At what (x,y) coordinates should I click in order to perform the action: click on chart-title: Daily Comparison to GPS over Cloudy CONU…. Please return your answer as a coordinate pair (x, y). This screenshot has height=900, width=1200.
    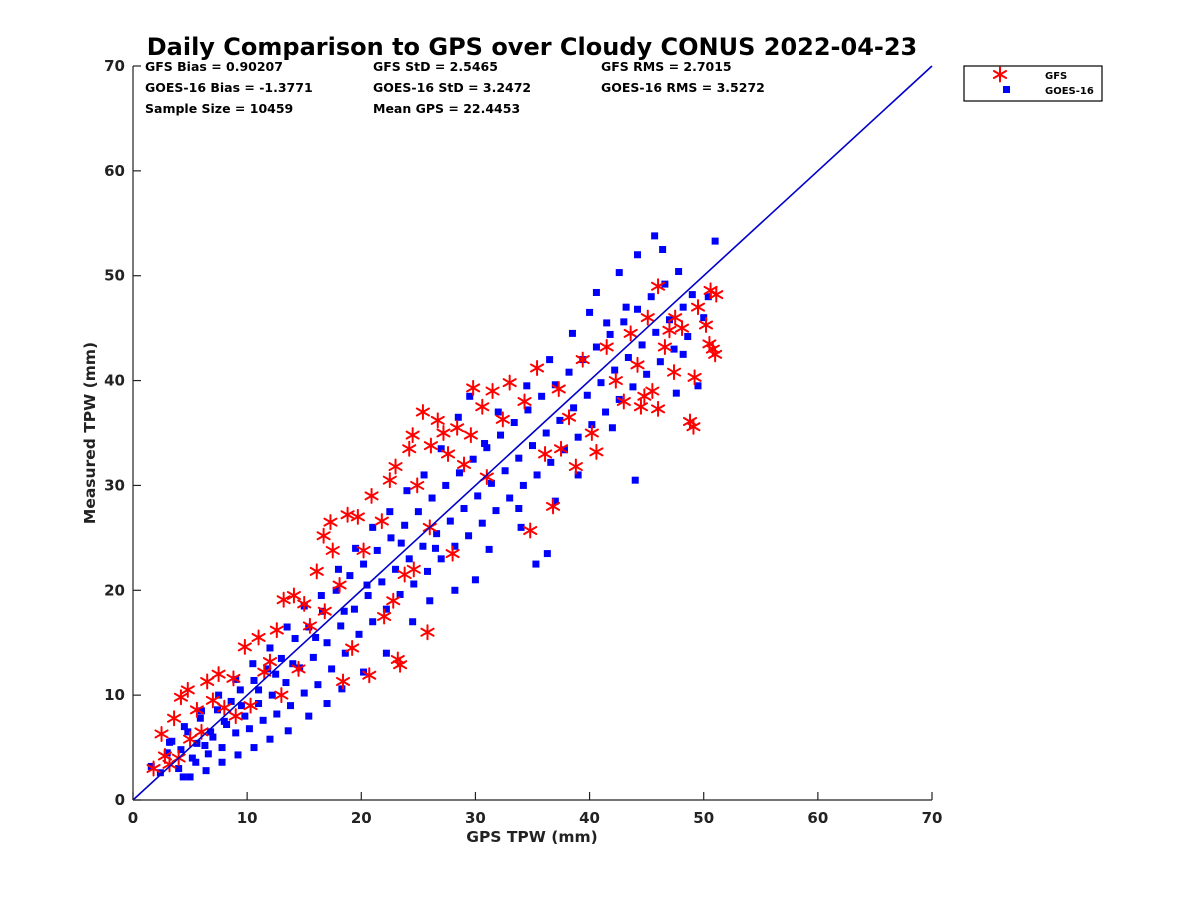
    Looking at the image, I should click on (532, 47).